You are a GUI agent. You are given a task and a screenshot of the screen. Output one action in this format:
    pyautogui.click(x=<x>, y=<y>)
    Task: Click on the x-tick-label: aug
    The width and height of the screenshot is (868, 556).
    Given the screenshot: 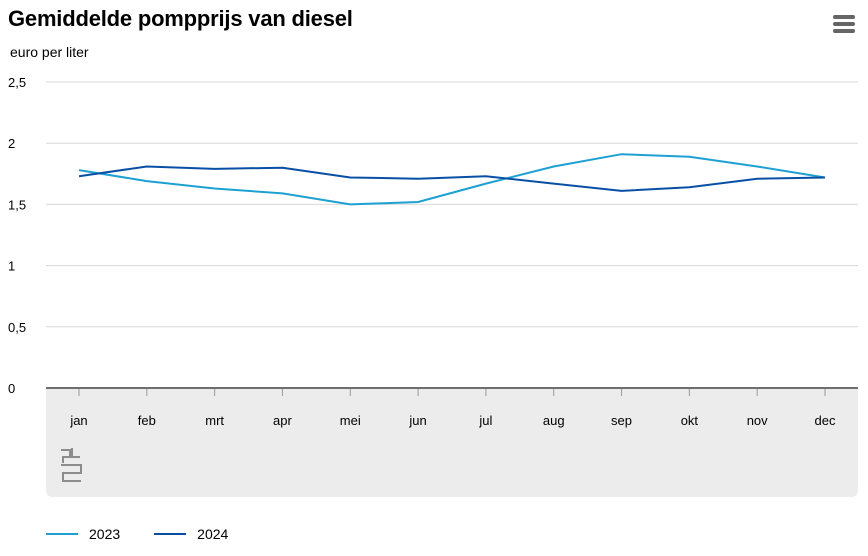 What is the action you would take?
    pyautogui.click(x=554, y=420)
    